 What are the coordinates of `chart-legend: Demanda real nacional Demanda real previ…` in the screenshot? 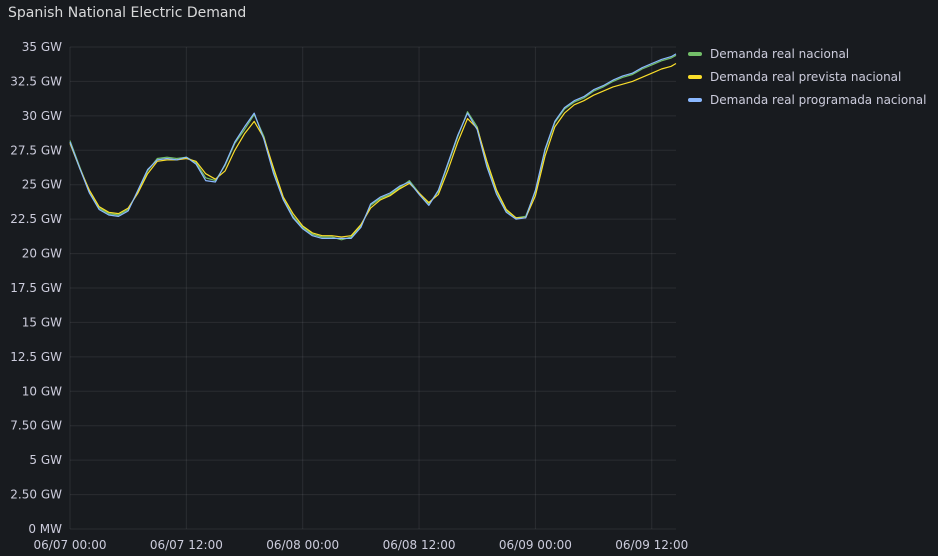 It's located at (807, 76).